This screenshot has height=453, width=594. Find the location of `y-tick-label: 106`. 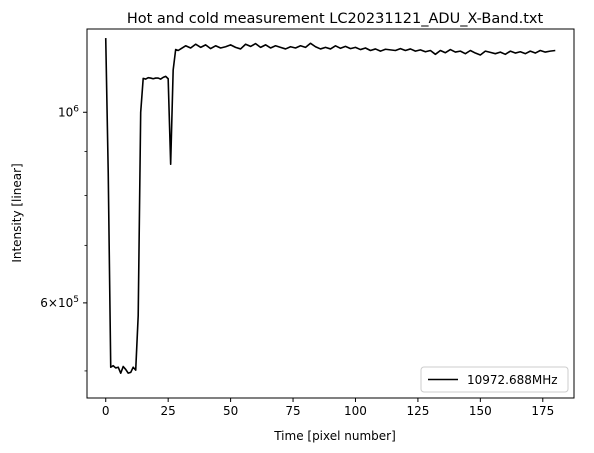

y-tick-label: 106 is located at coordinates (68, 111).